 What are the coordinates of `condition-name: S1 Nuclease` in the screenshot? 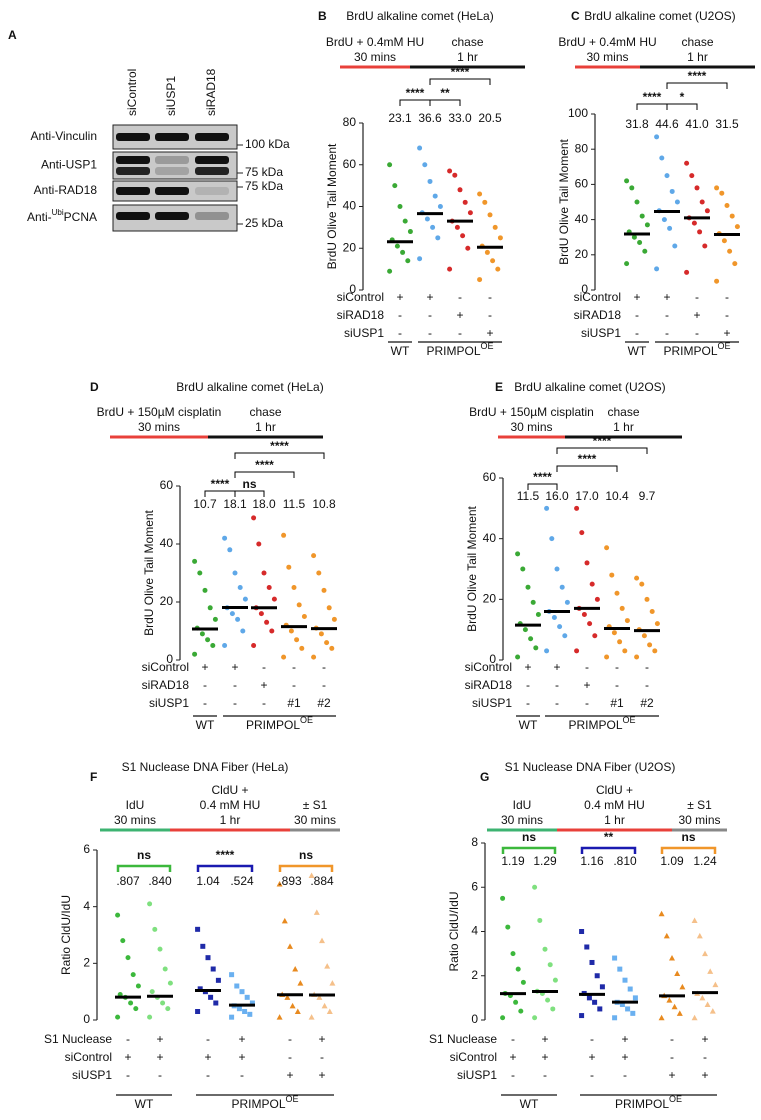 It's located at (463, 1039).